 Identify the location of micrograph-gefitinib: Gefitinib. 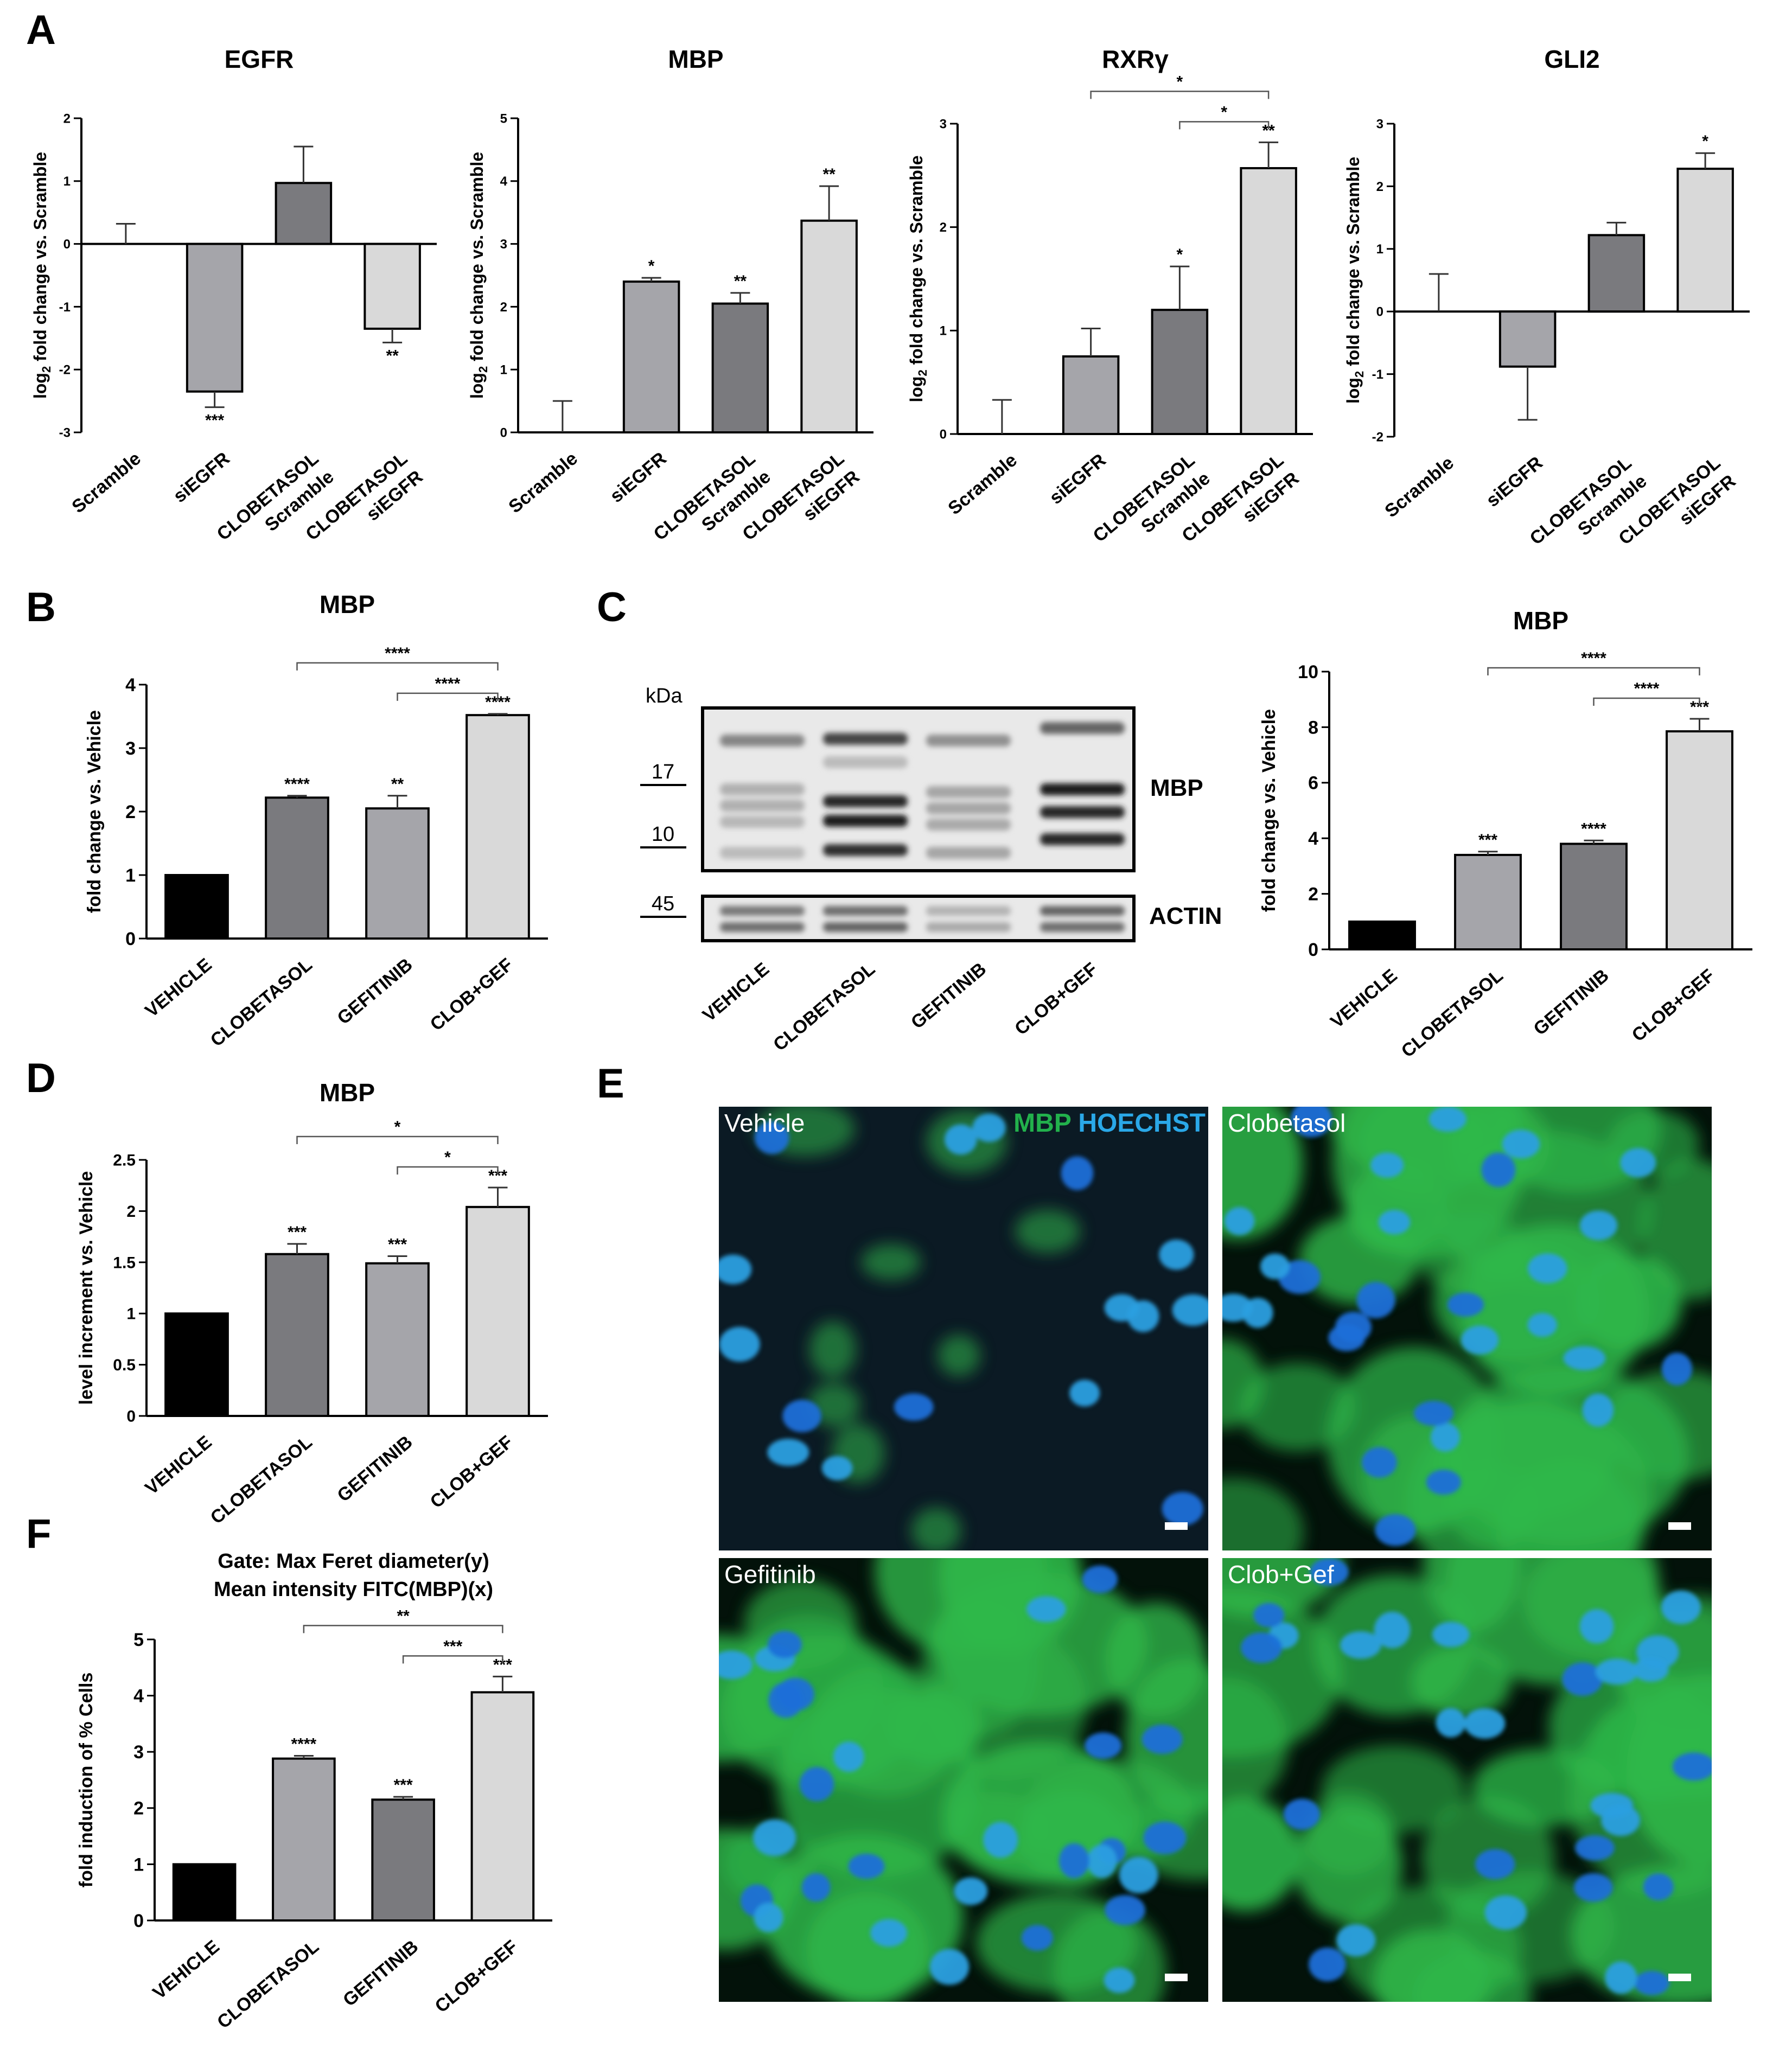
(963, 1780).